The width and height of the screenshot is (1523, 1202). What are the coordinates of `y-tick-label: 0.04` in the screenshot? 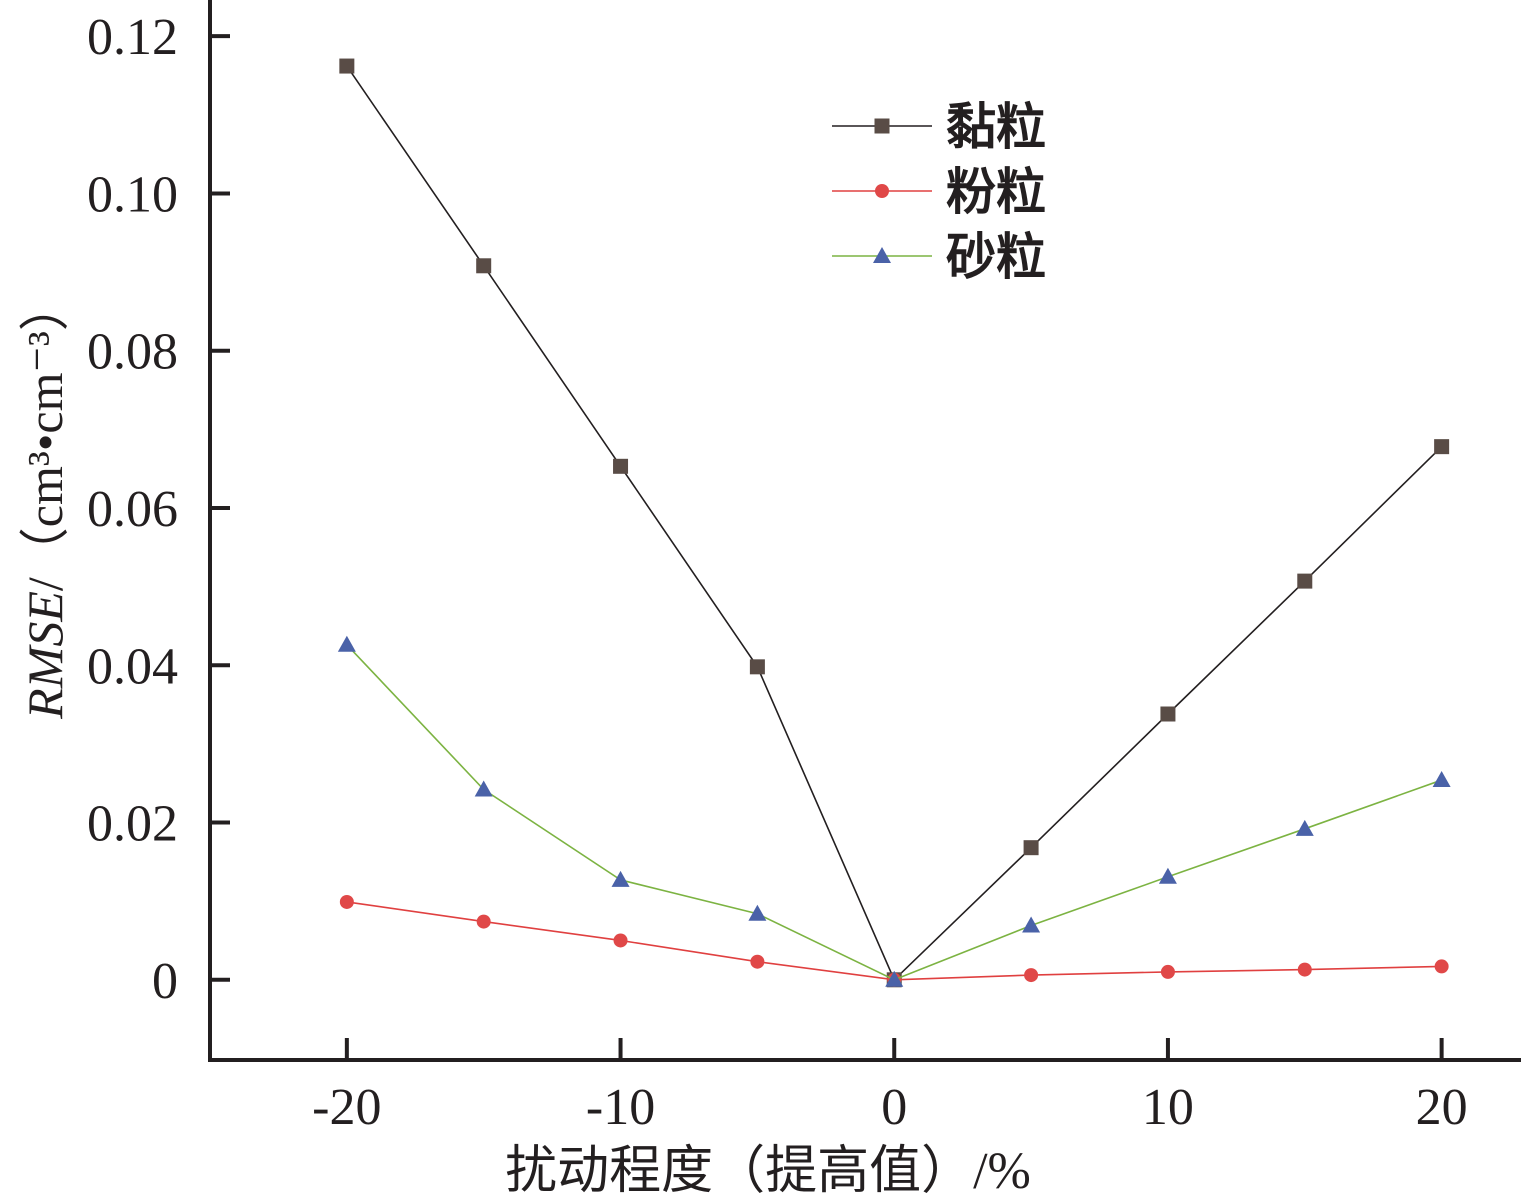 It's located at (132, 666).